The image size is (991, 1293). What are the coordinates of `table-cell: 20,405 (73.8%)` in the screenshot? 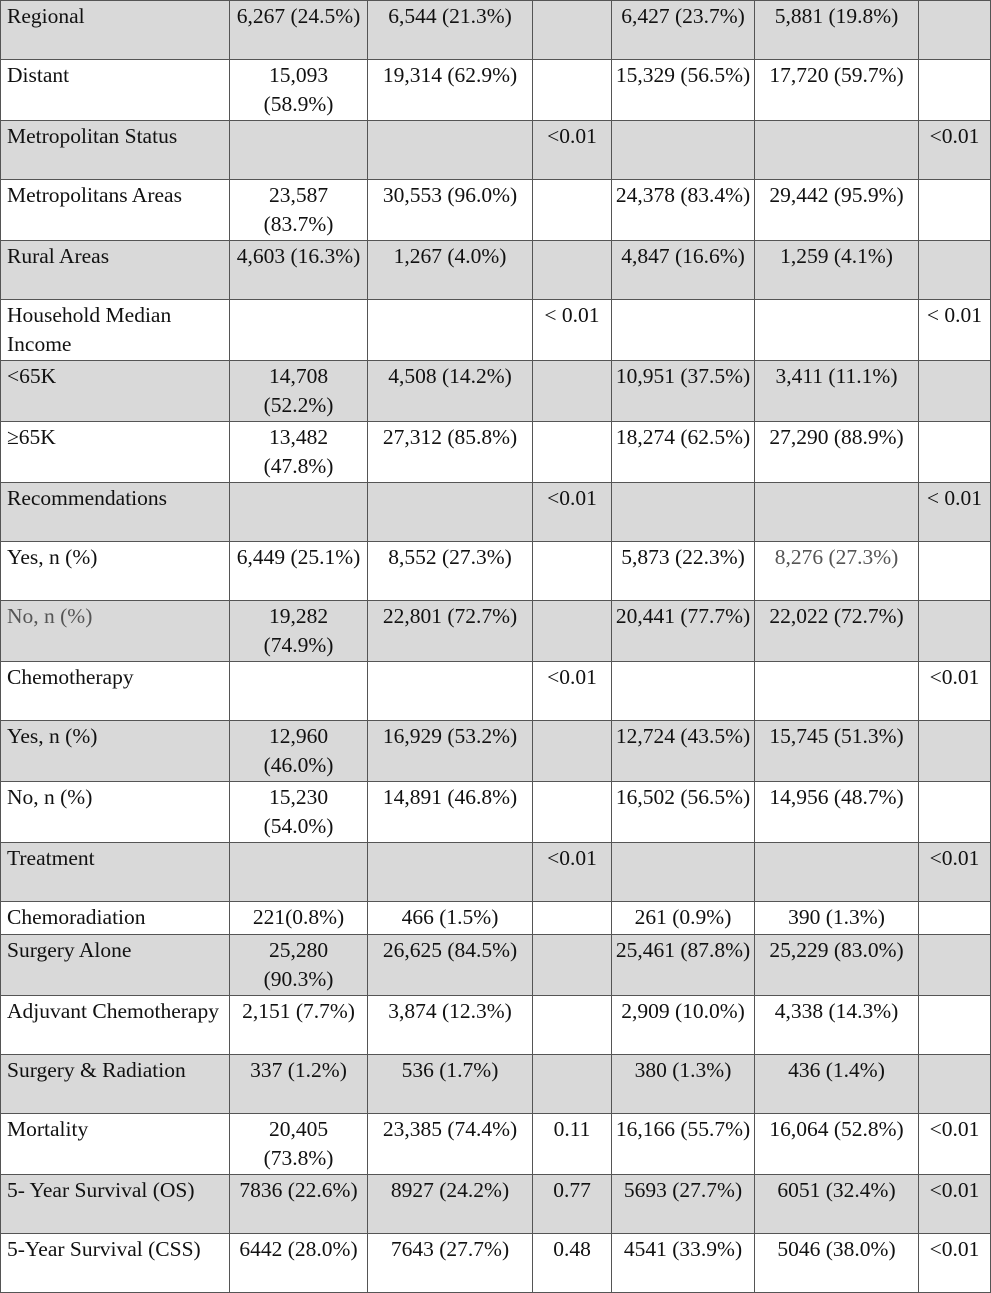 It's located at (298, 1144).